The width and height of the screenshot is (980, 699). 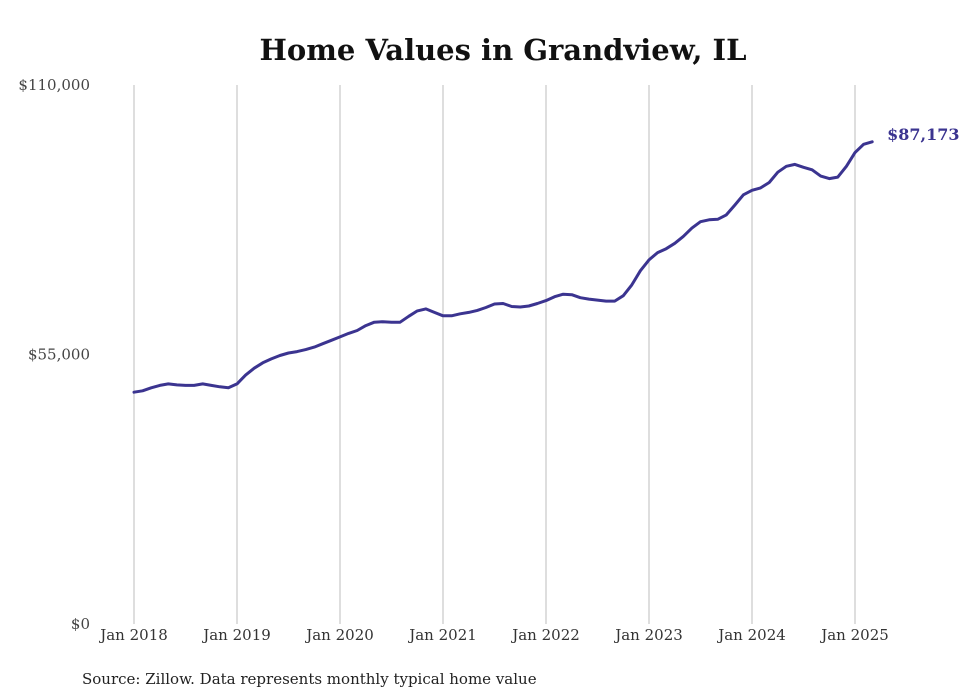 I want to click on x-tick-label: Jan 2024, so click(x=751, y=635).